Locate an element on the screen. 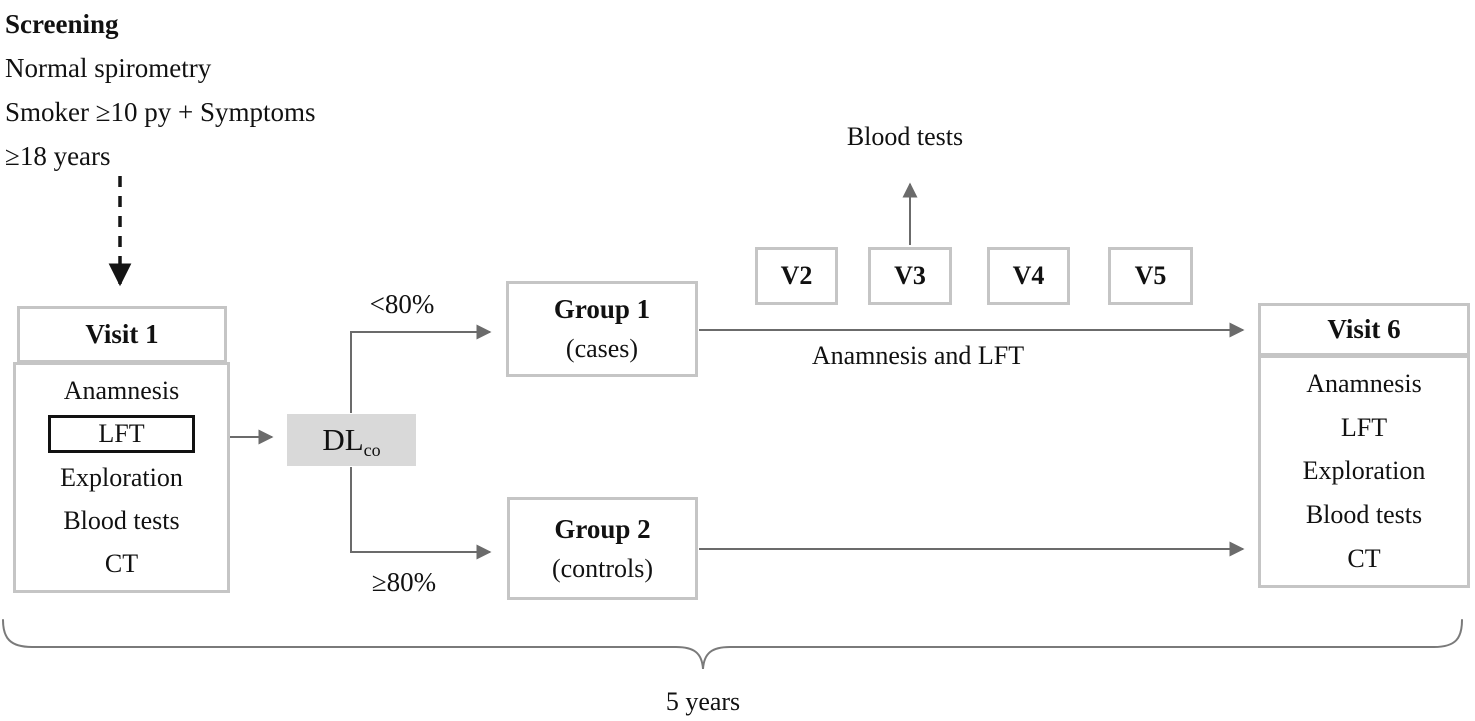 The width and height of the screenshot is (1475, 721). branch-lower-line is located at coordinates (421, 513).